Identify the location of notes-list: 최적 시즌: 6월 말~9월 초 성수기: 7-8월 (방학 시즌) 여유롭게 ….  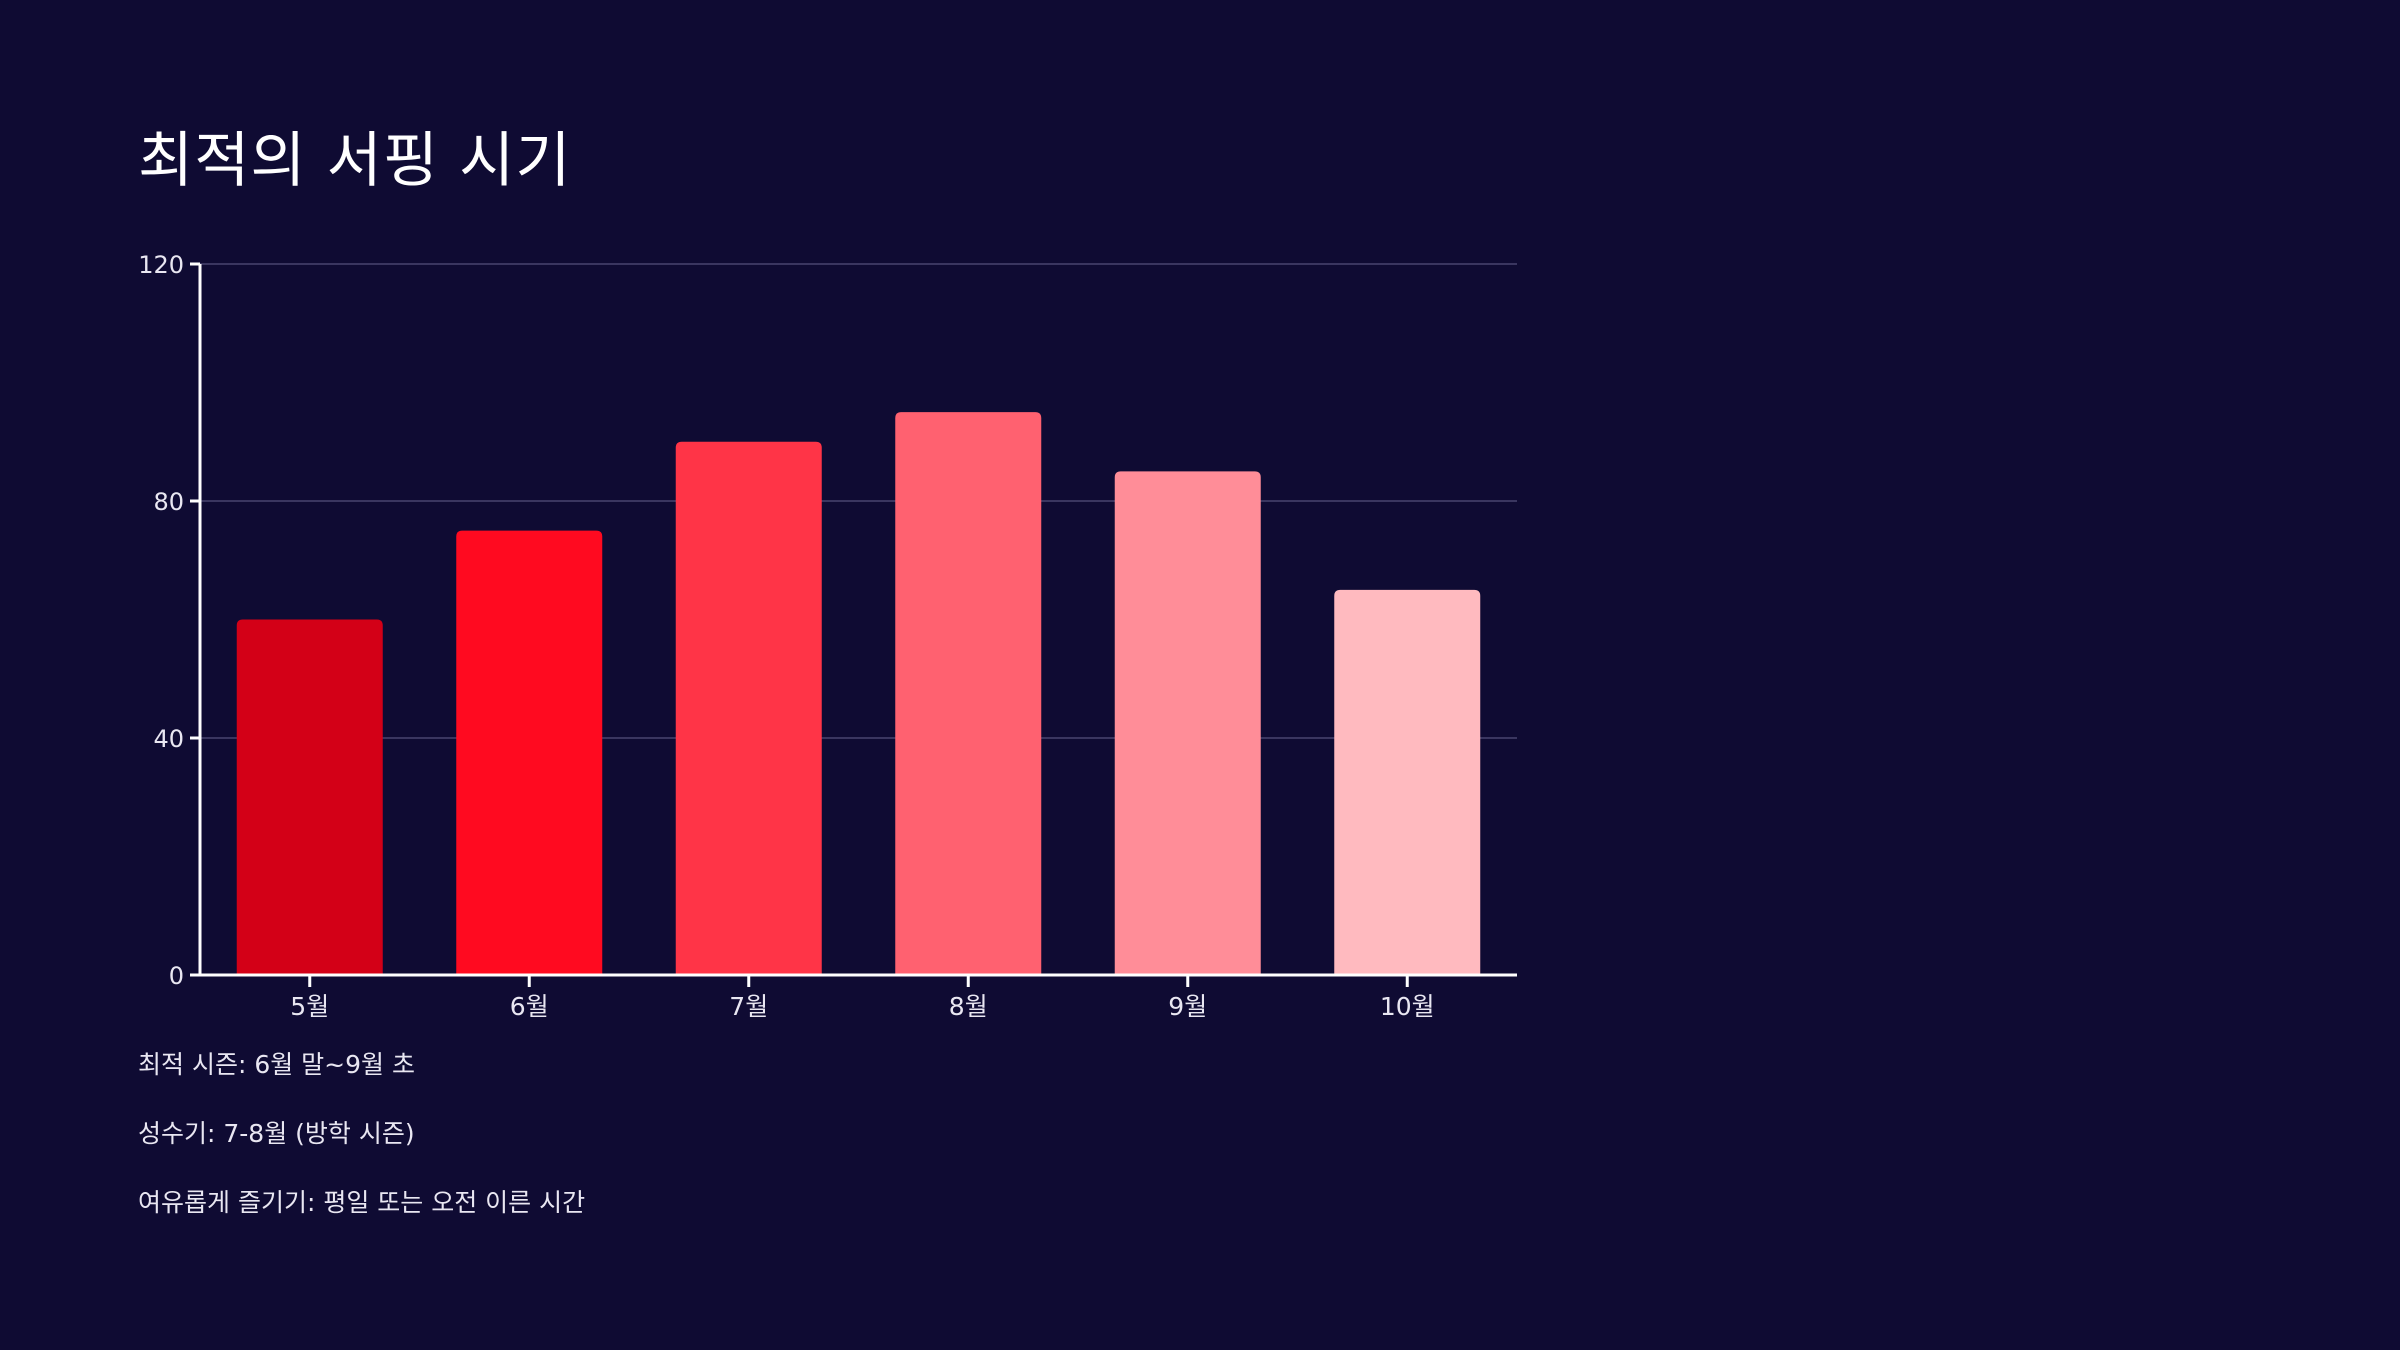
(361, 1151).